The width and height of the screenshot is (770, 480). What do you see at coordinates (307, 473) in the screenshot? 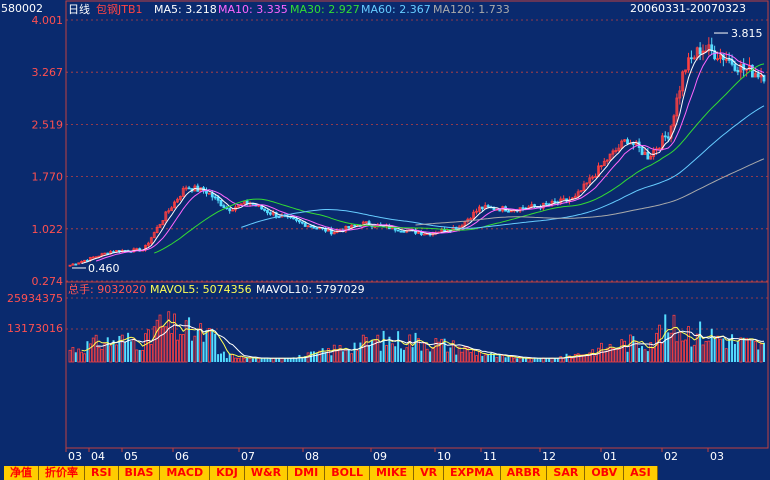
I see `tab-7: DMI` at bounding box center [307, 473].